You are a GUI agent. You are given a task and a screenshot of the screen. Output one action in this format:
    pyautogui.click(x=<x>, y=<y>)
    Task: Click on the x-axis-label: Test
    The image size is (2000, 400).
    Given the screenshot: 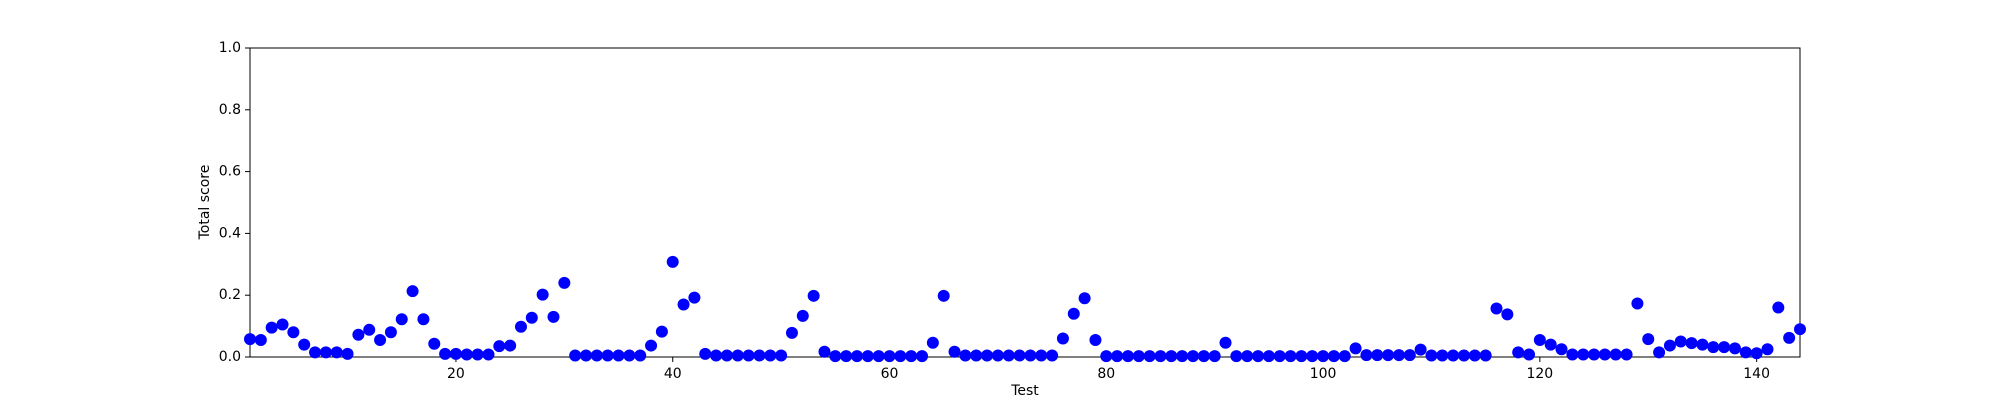 What is the action you would take?
    pyautogui.click(x=1024, y=391)
    